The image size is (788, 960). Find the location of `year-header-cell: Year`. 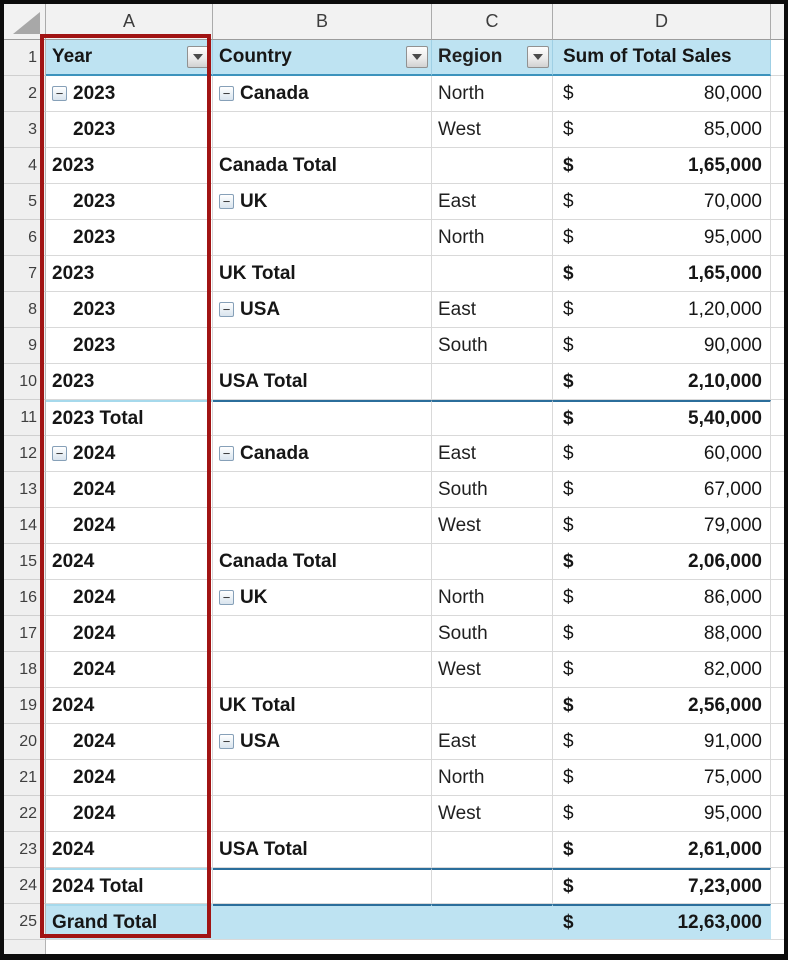

year-header-cell: Year is located at coordinates (129, 58).